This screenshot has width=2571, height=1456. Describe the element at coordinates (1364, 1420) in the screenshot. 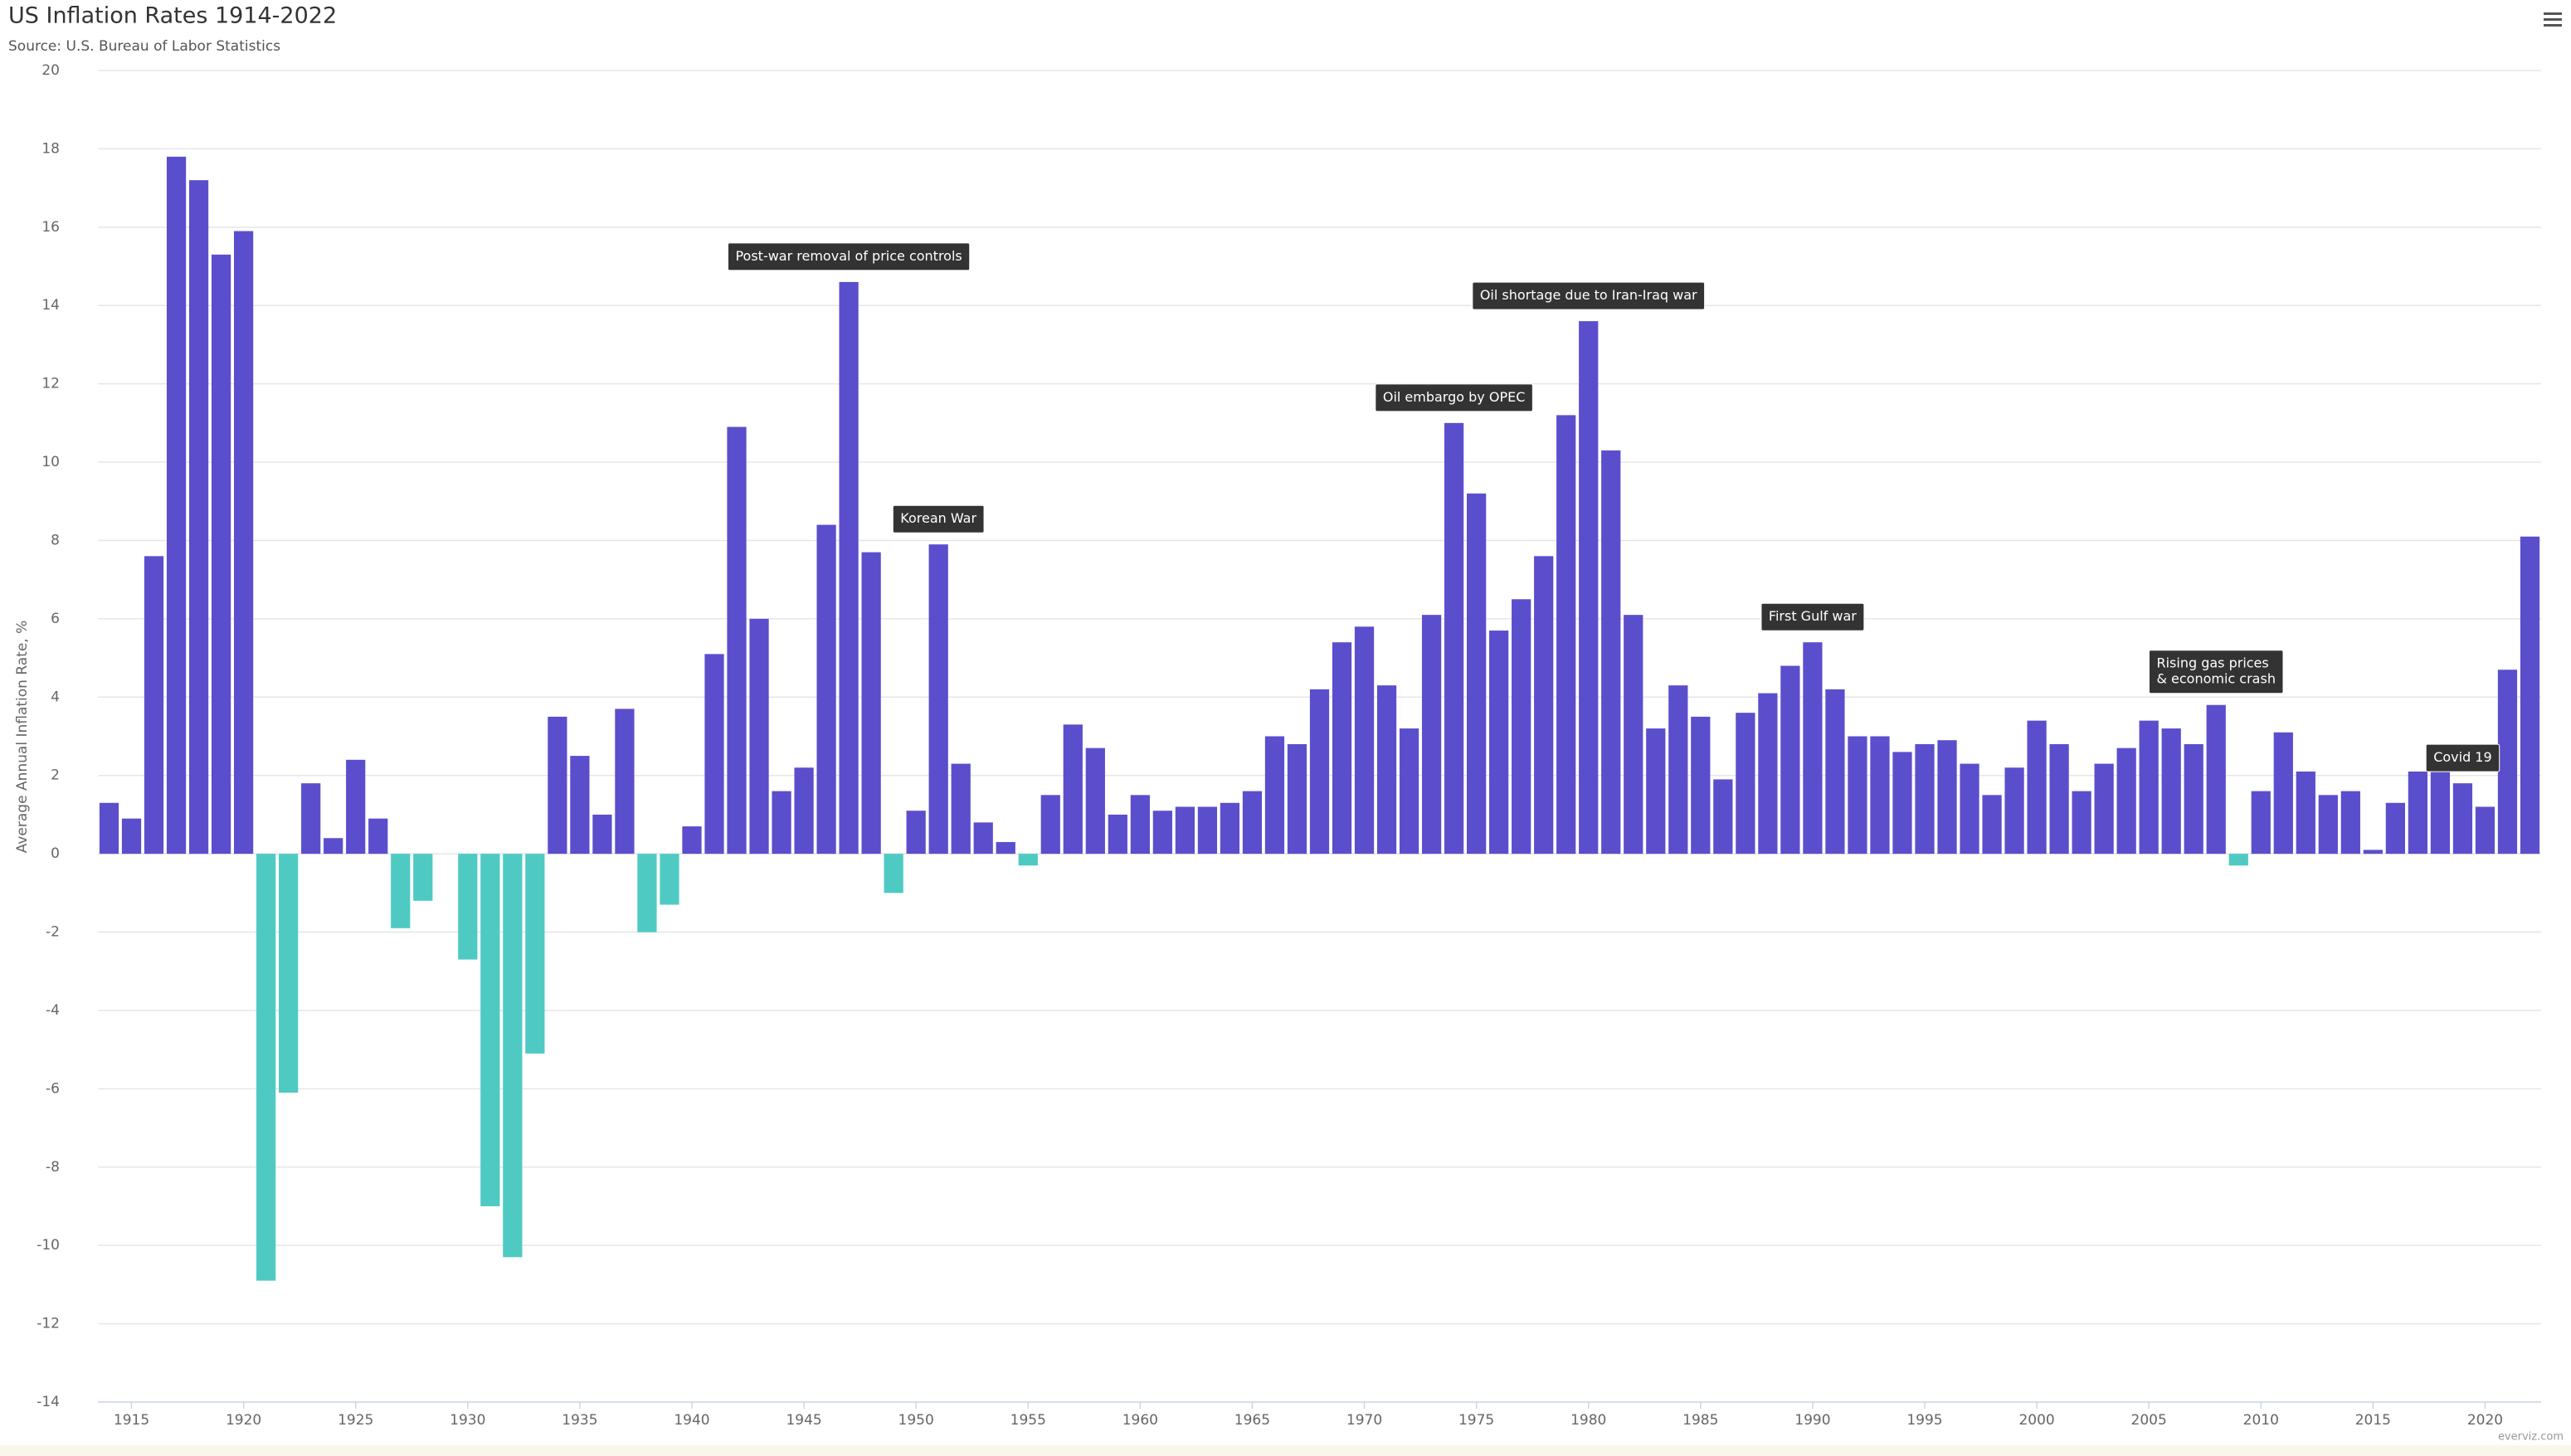

I see `x-tick-label: 1970` at that location.